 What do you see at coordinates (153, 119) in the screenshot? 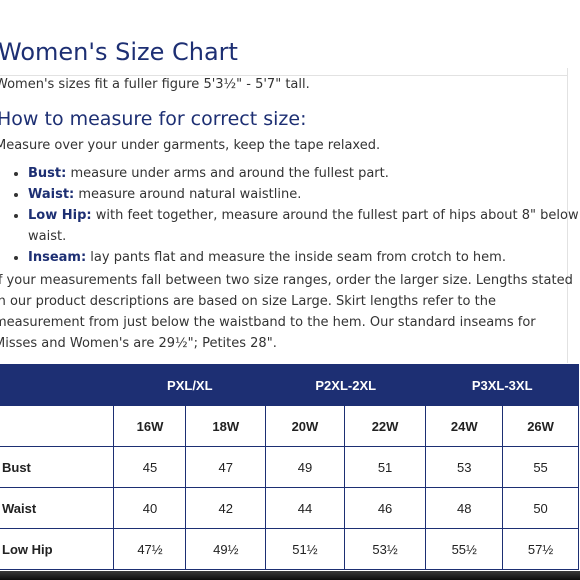
I see `how-to-measure-heading: How to measure for correct size:` at bounding box center [153, 119].